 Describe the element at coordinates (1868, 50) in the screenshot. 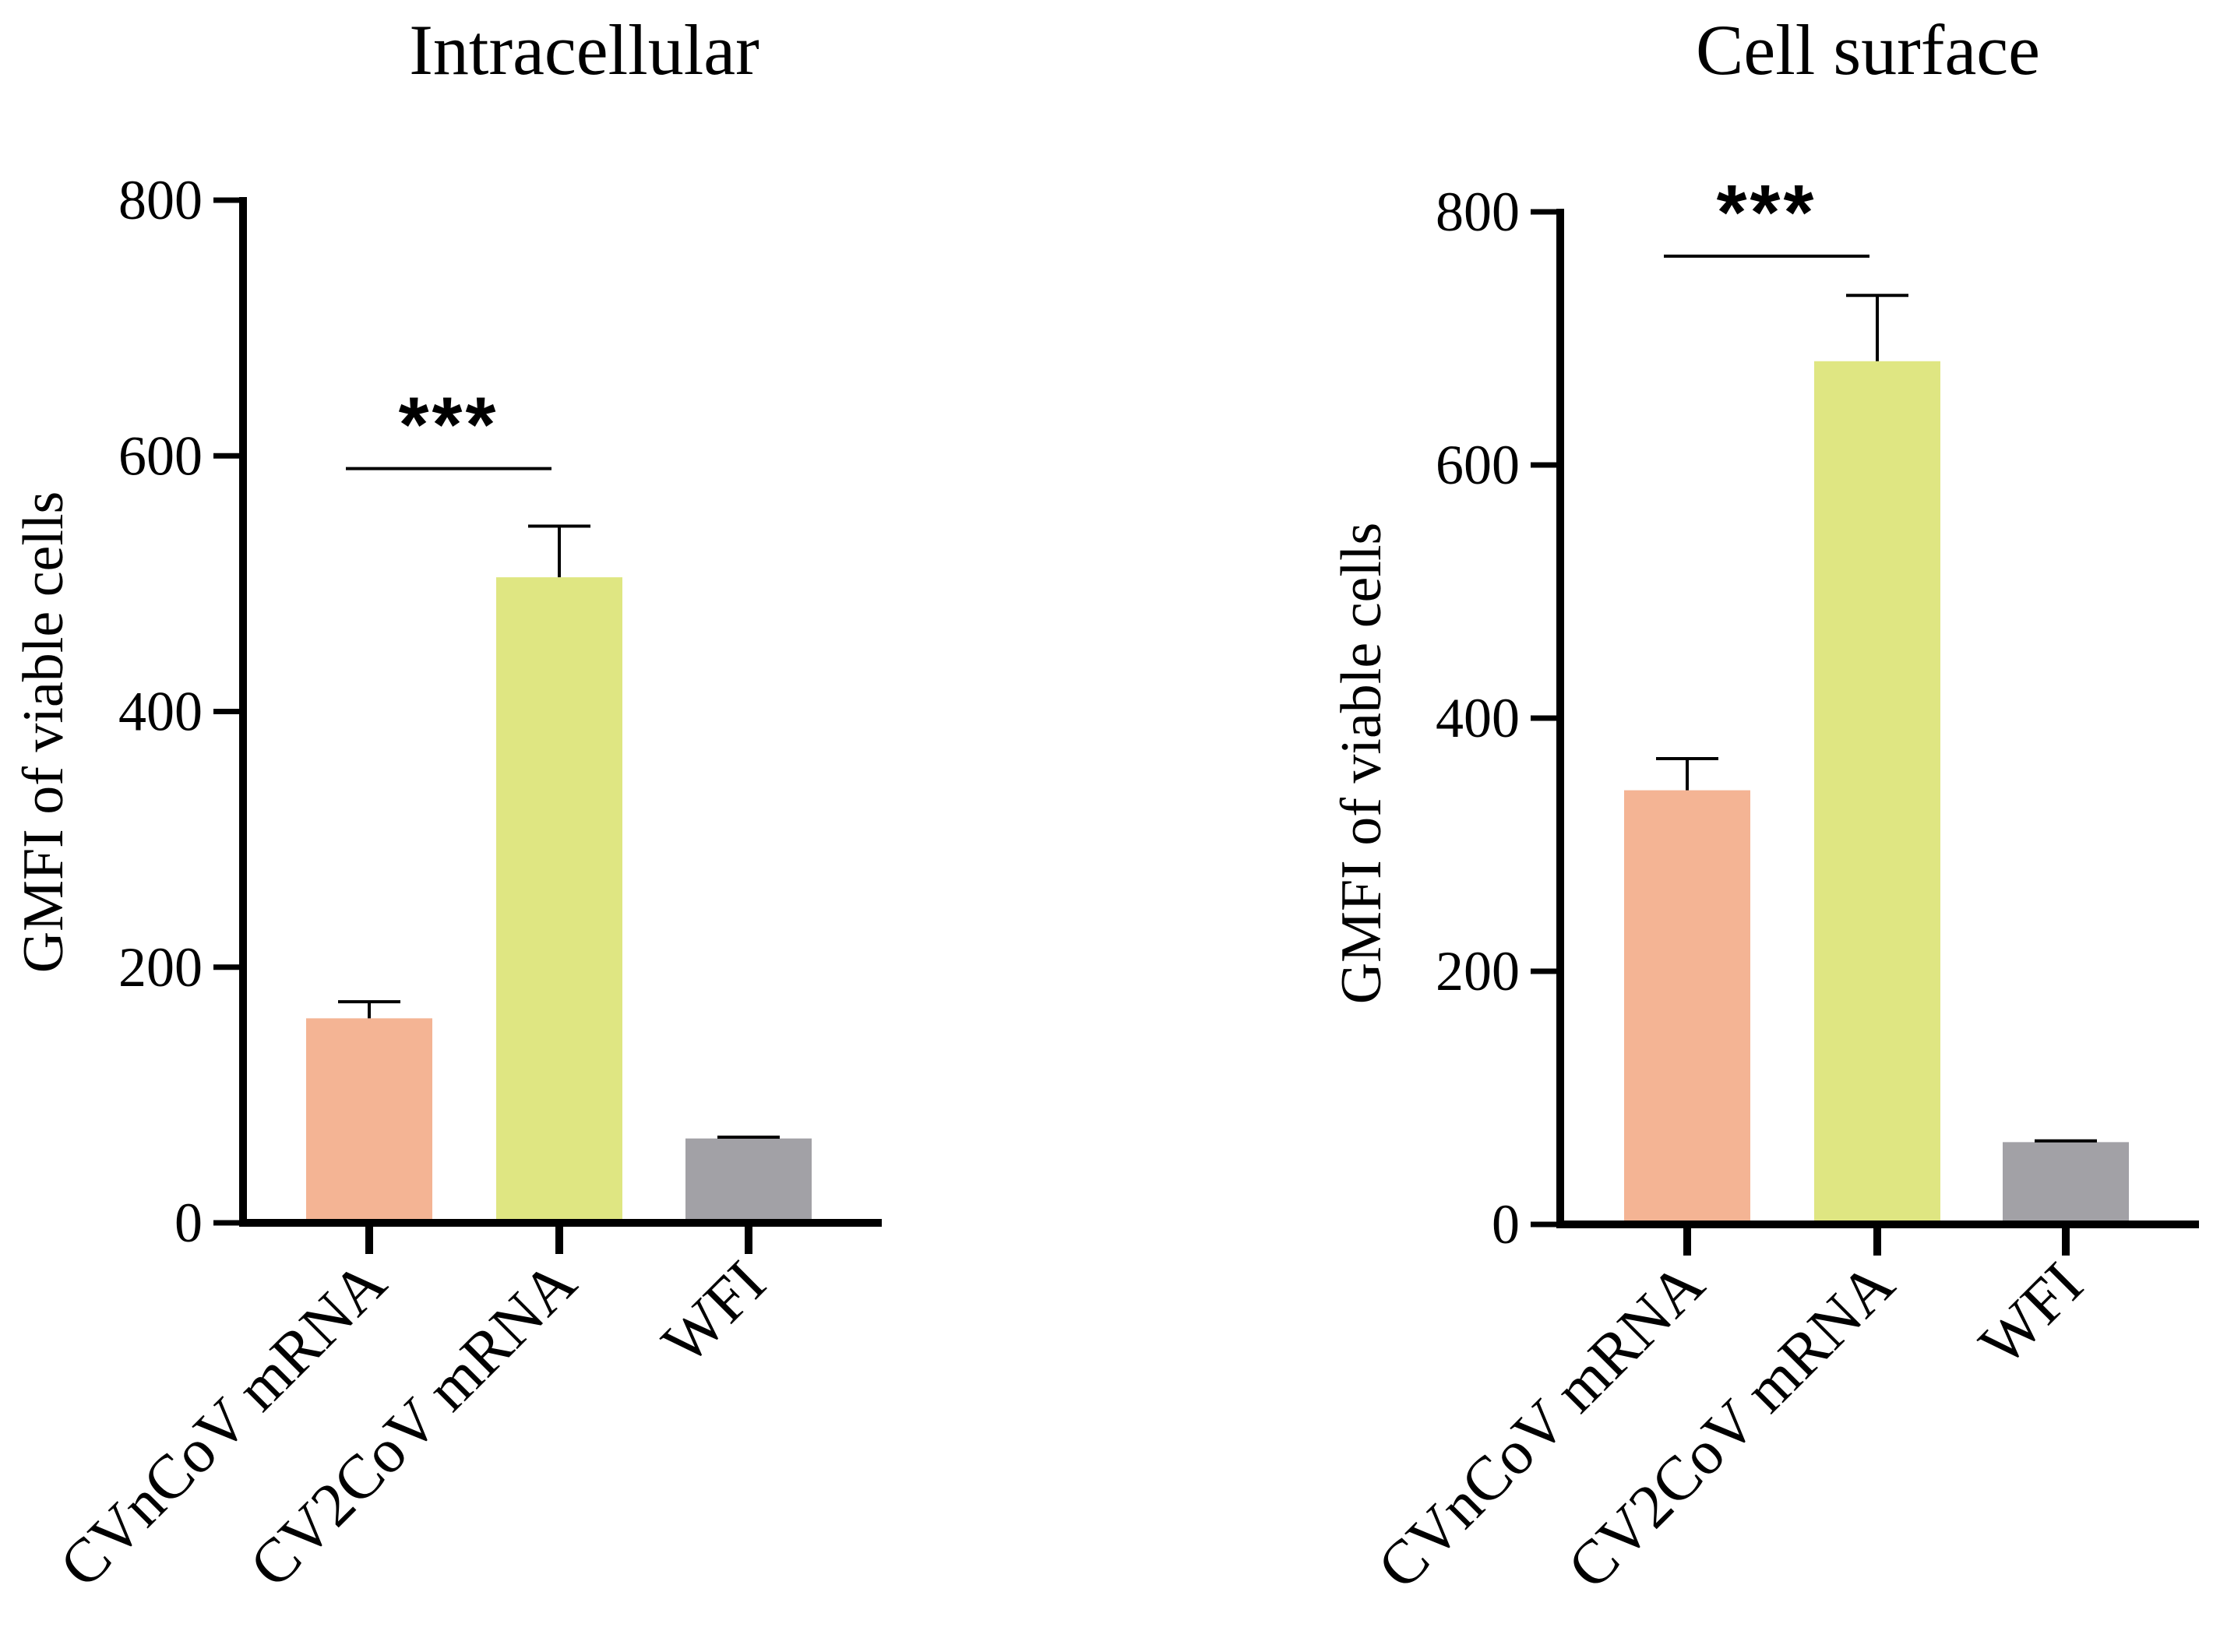

I see `chart-title: Cell surface` at that location.